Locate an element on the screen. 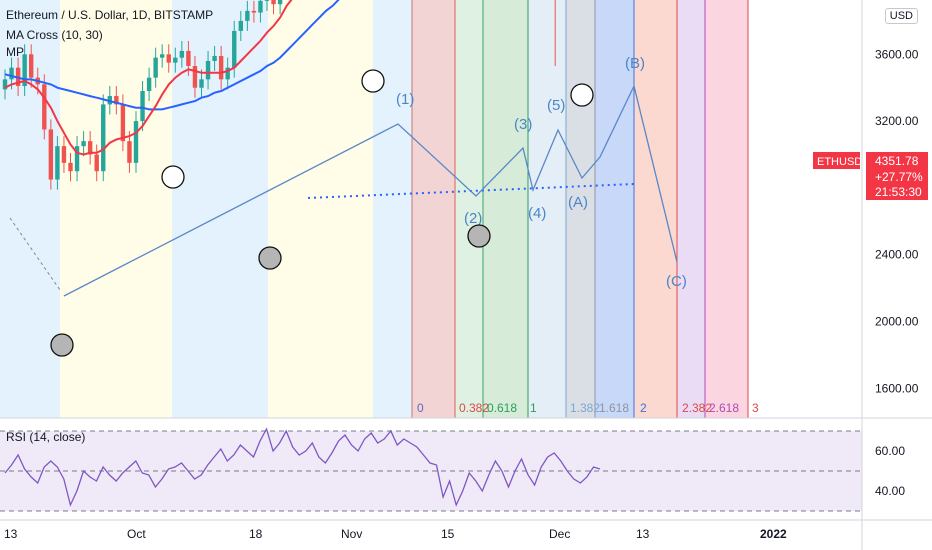 The width and height of the screenshot is (932, 550). time-axis-label: Dec is located at coordinates (559, 534).